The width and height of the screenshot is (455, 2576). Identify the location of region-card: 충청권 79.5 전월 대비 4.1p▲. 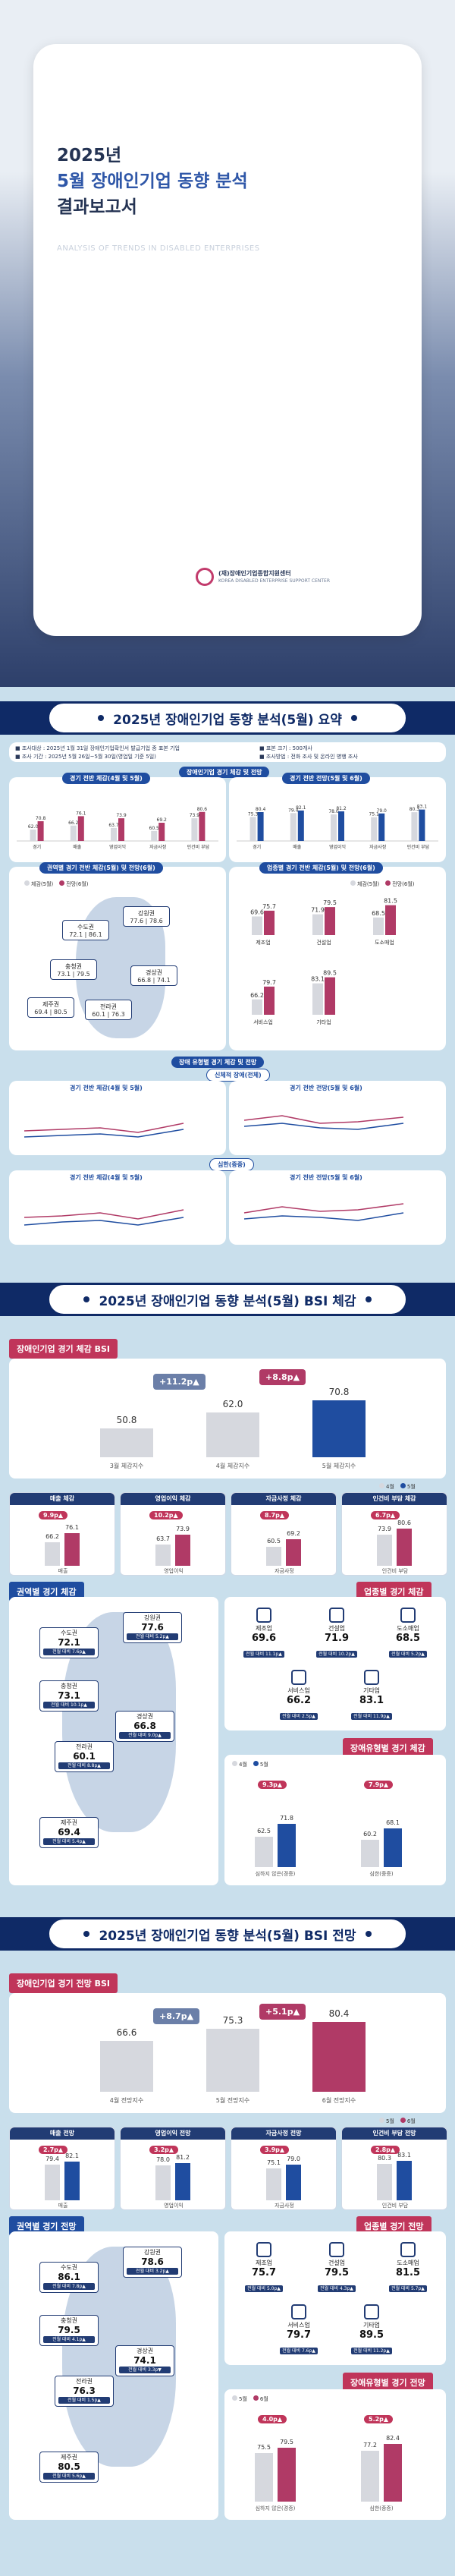
(69, 2330).